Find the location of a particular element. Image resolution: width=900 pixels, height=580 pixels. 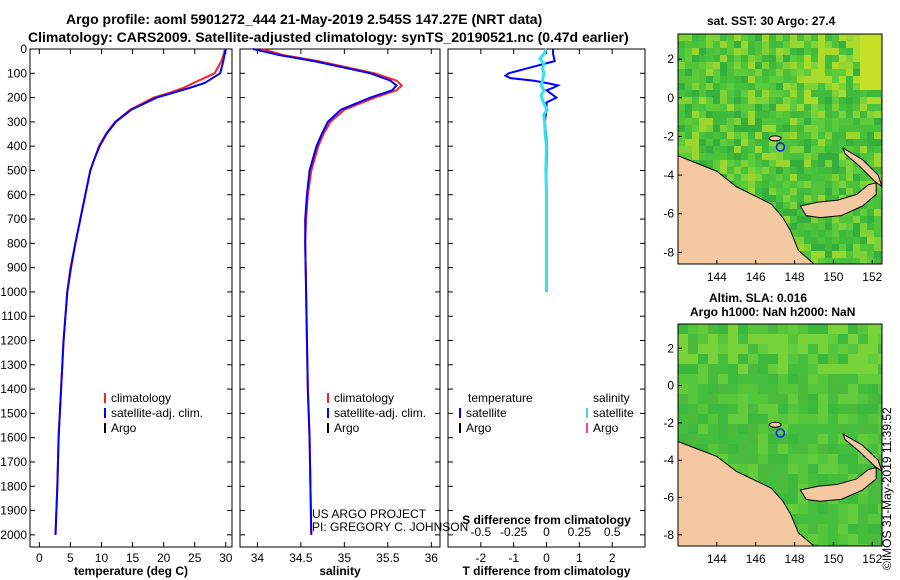

sla-map-xtick-label: 144 is located at coordinates (717, 559).